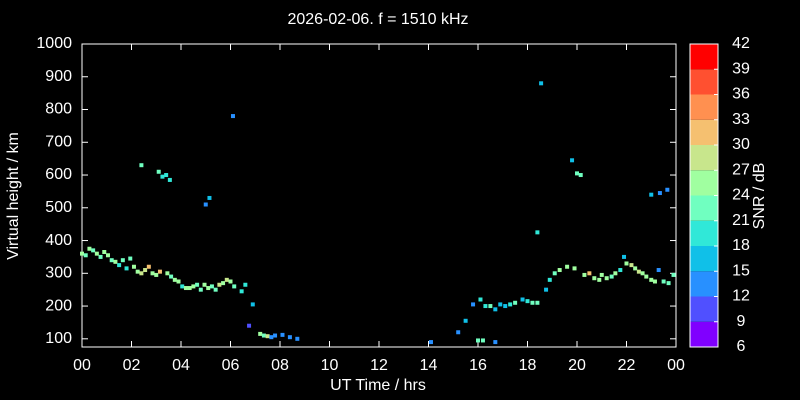 This screenshot has height=400, width=800. I want to click on colorbar-tick-label: 27, so click(741, 169).